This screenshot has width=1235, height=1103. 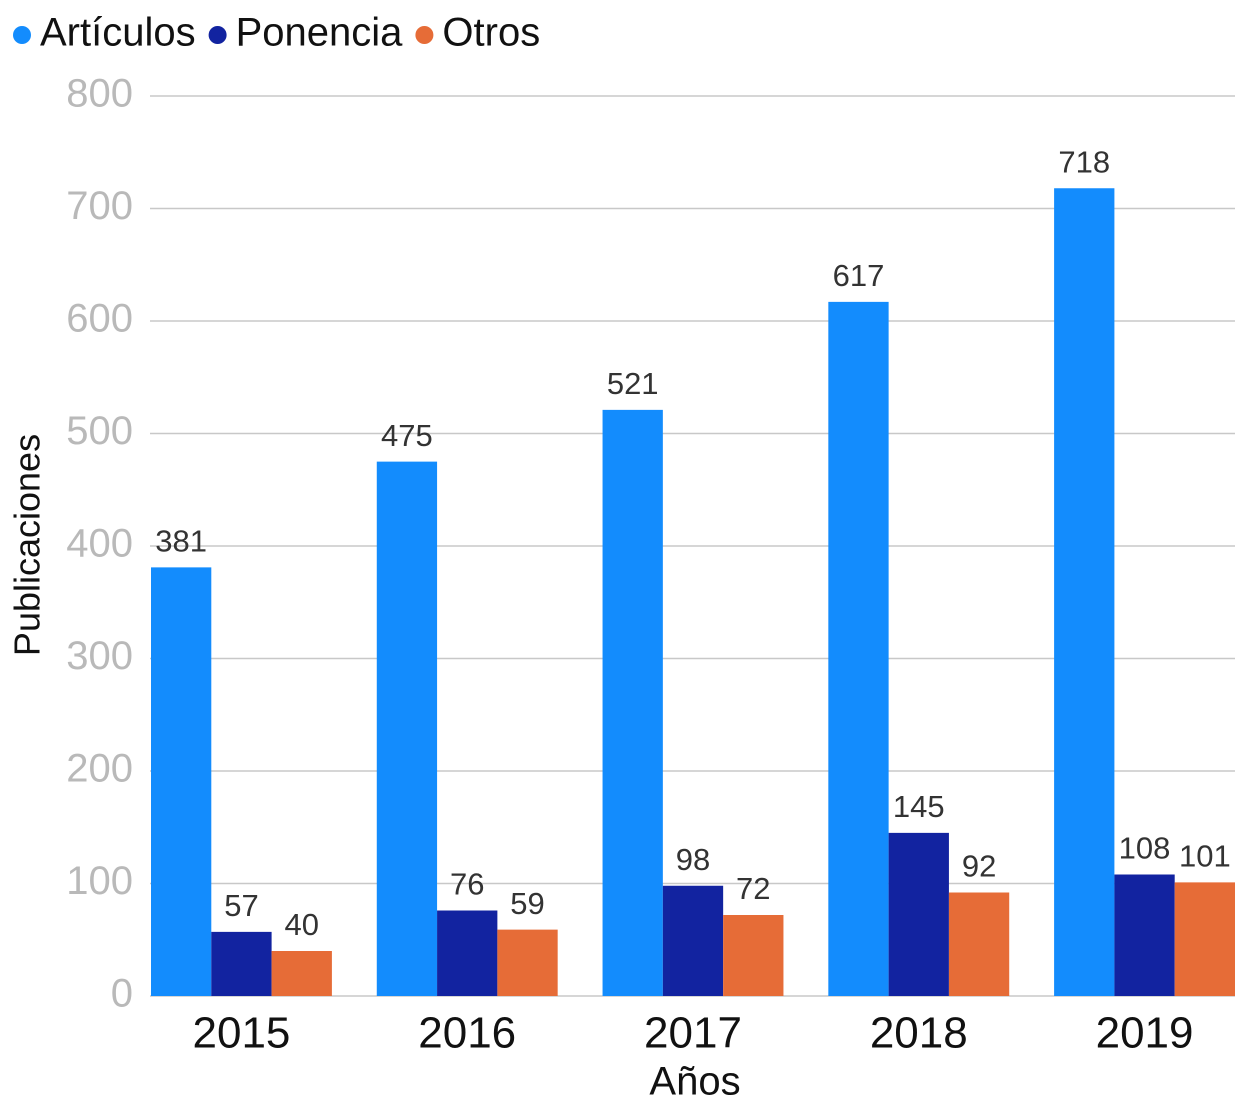 I want to click on y-tick-label: 300, so click(x=99, y=656).